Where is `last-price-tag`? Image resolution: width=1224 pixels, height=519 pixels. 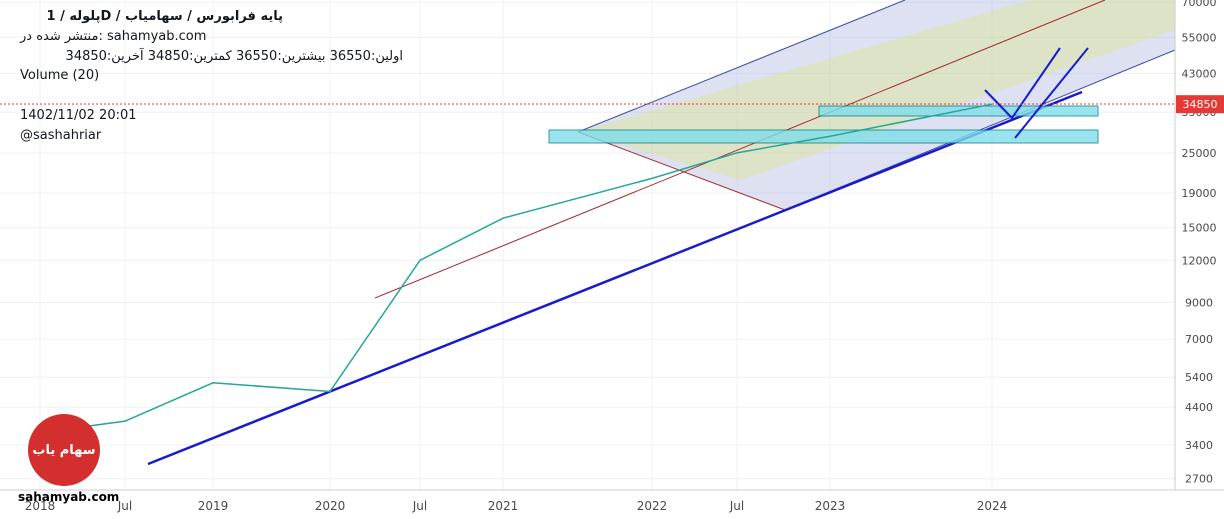
last-price-tag is located at coordinates (1200, 104).